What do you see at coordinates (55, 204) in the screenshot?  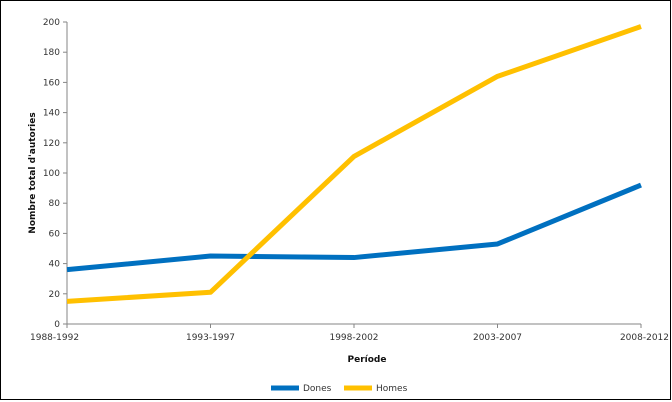 I see `y-tick-label: 80` at bounding box center [55, 204].